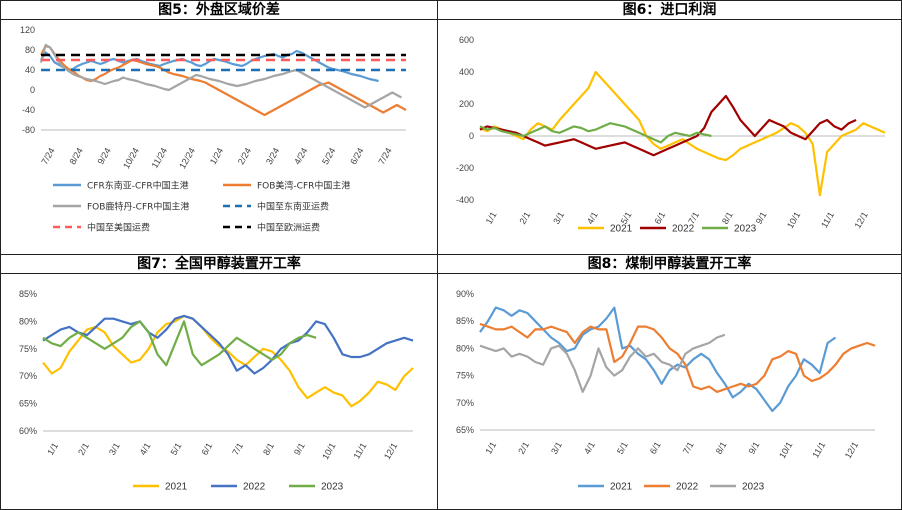 The height and width of the screenshot is (510, 902). Describe the element at coordinates (52, 449) in the screenshot. I see `x-tick-label: 1/1` at that location.